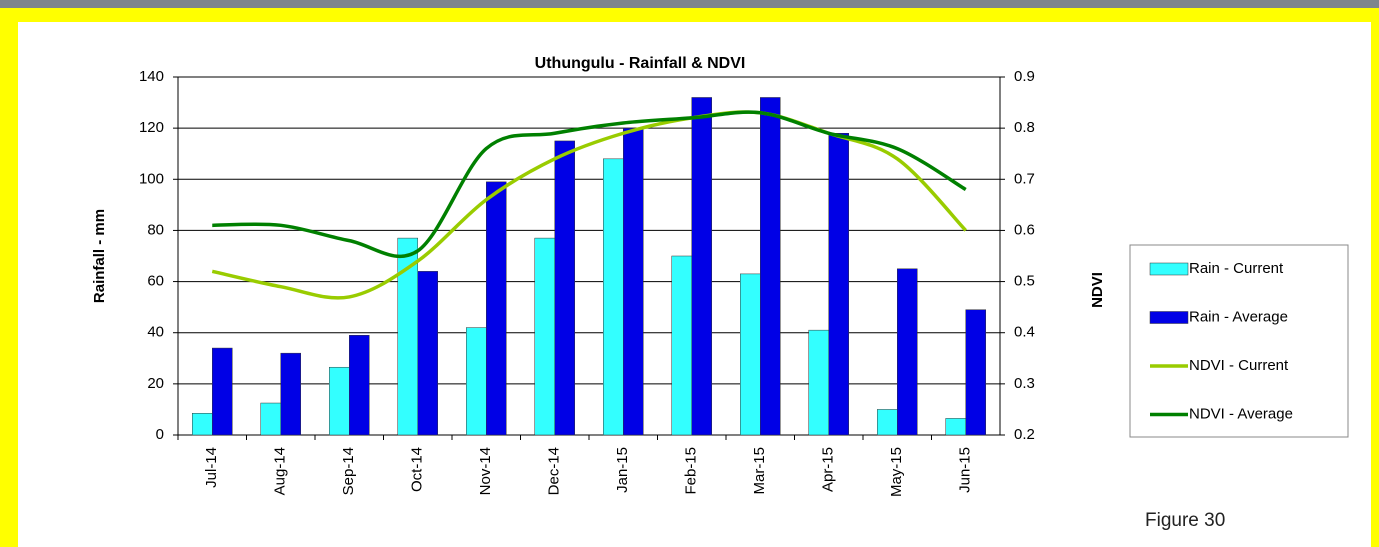  I want to click on x-tick-label: Feb-15, so click(691, 471).